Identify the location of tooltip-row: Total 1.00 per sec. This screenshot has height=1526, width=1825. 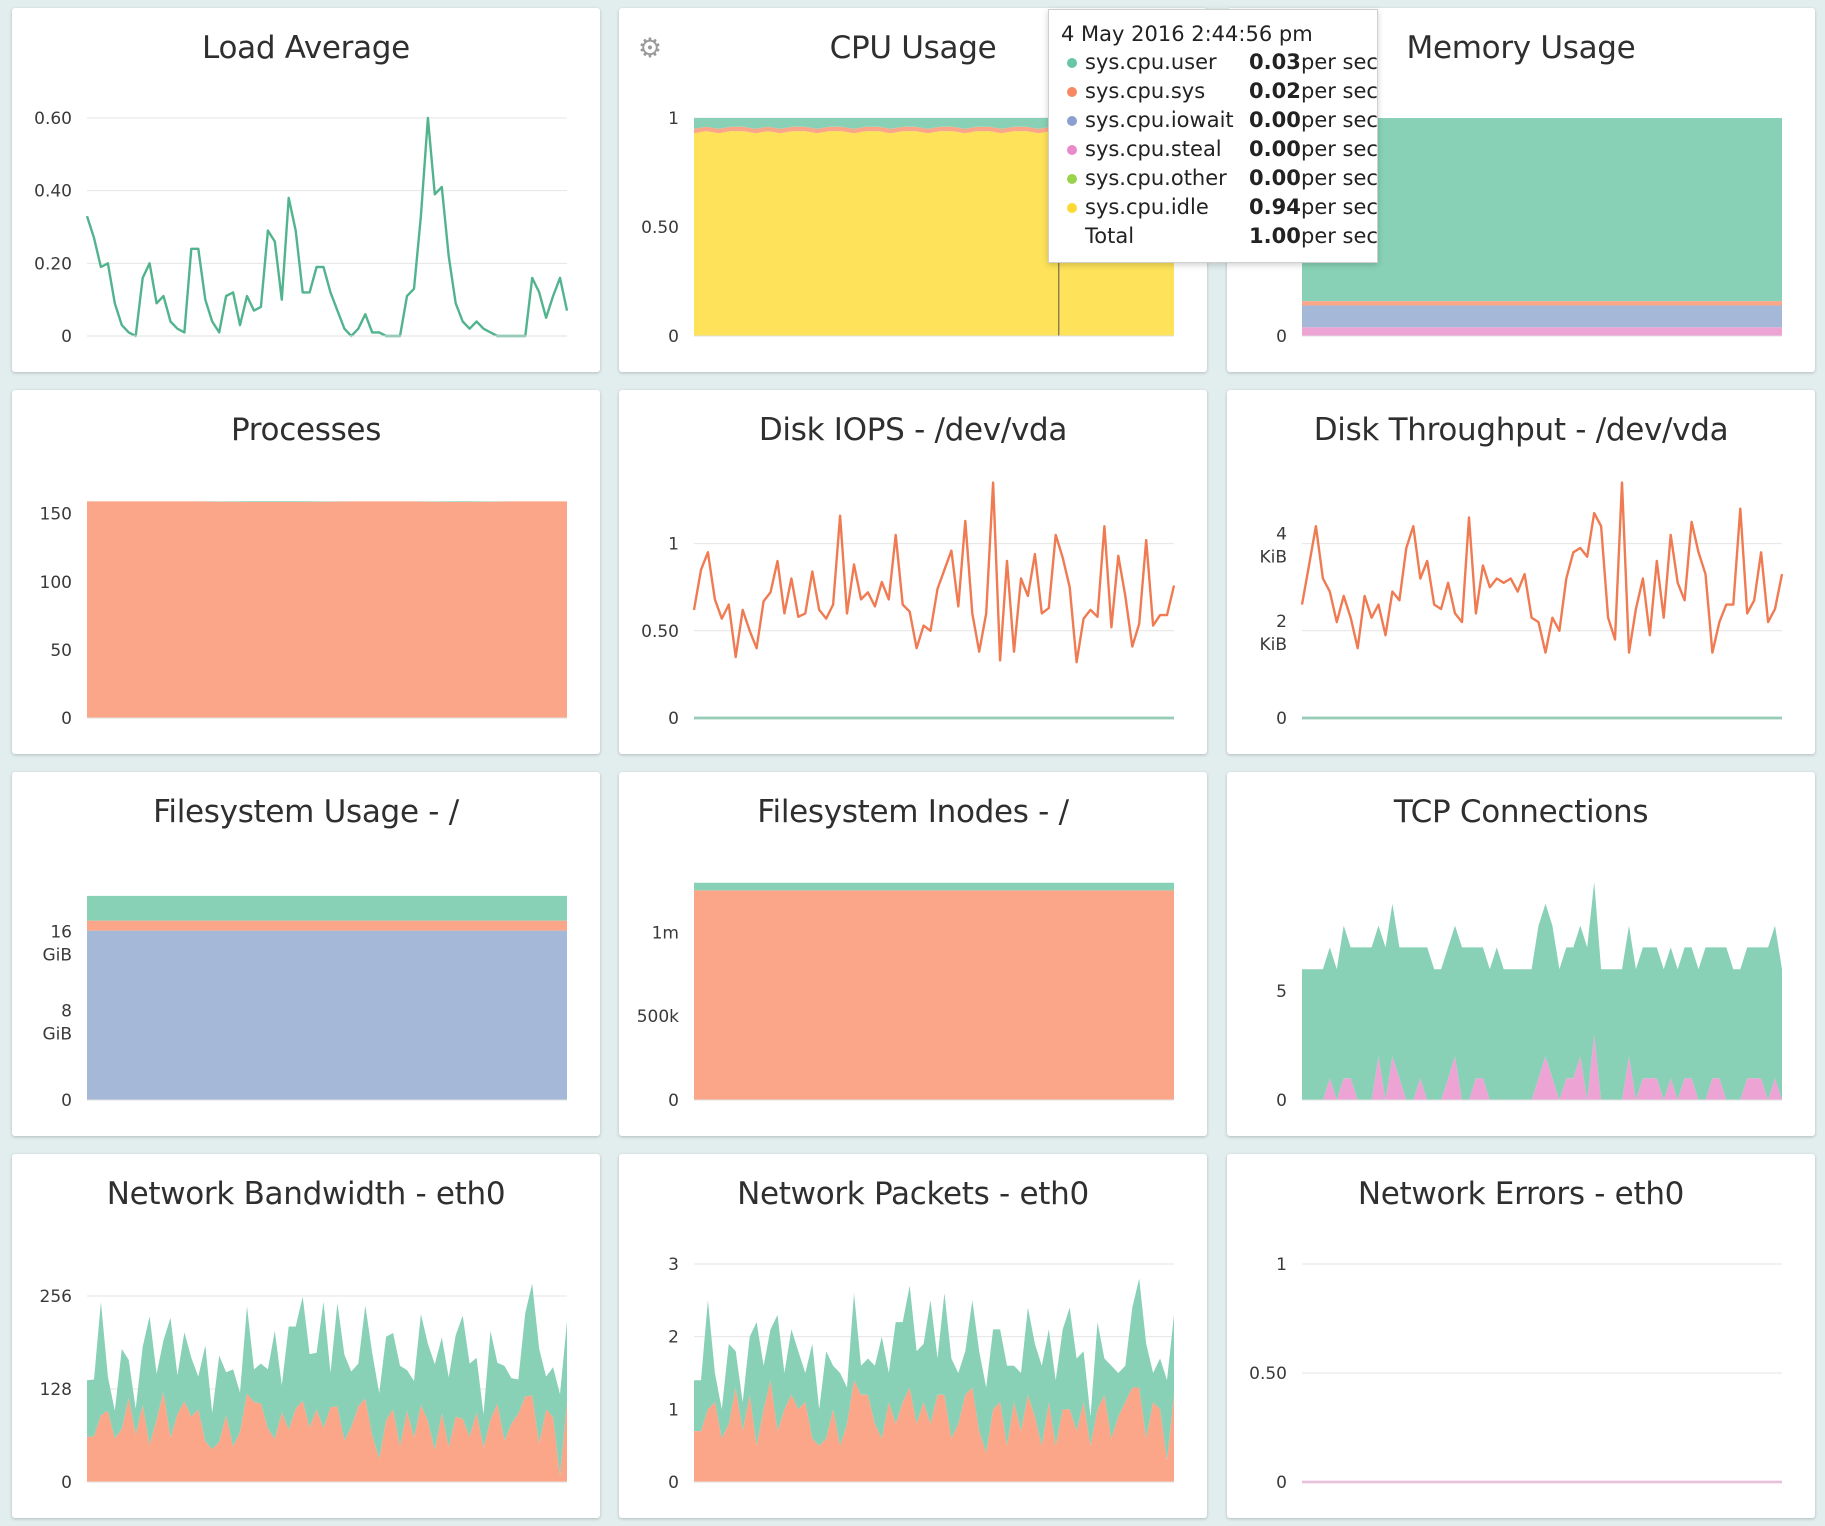
(1219, 236).